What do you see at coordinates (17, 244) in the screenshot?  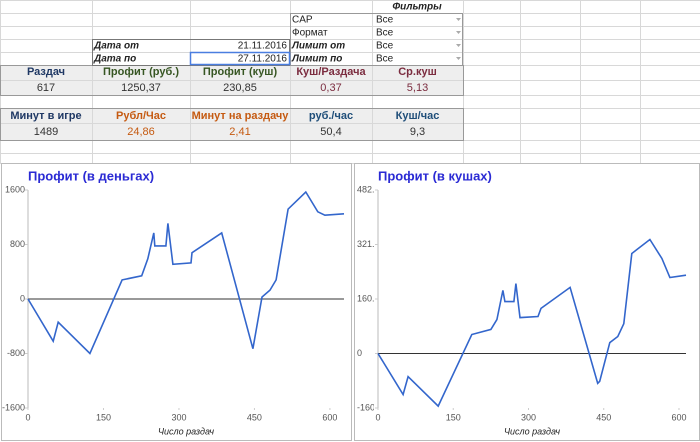 I see `y-tick-label: 800` at bounding box center [17, 244].